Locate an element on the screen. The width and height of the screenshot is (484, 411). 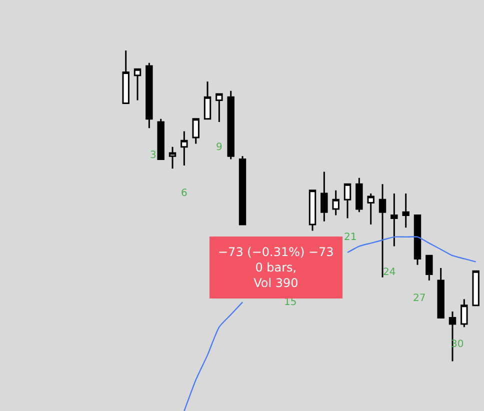
annotation: 6 is located at coordinates (184, 193).